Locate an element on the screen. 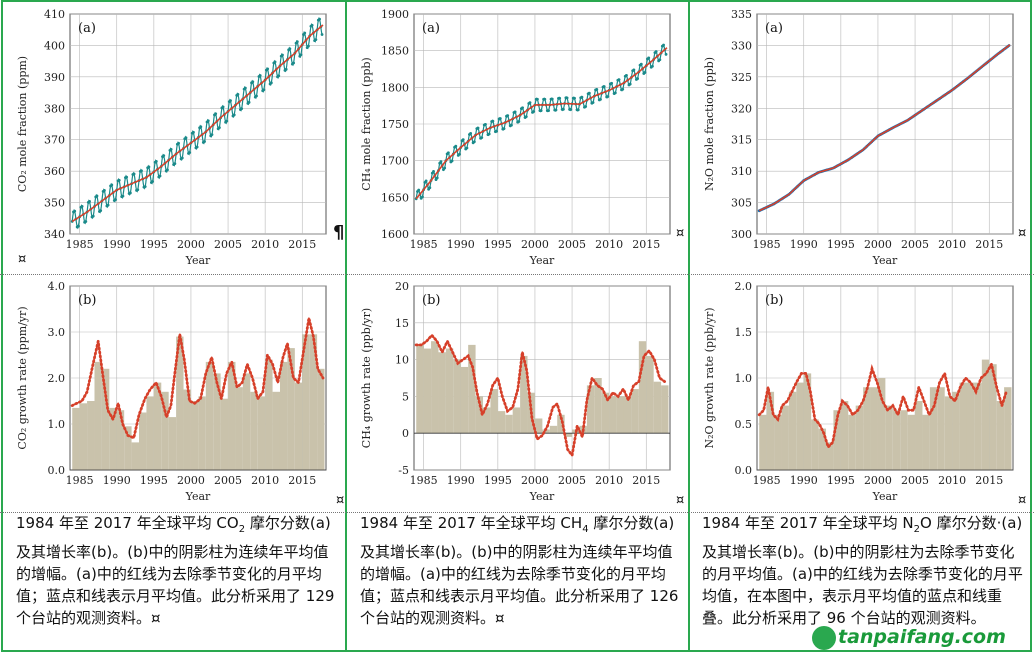  y-tick-label: 1600 is located at coordinates (395, 234).